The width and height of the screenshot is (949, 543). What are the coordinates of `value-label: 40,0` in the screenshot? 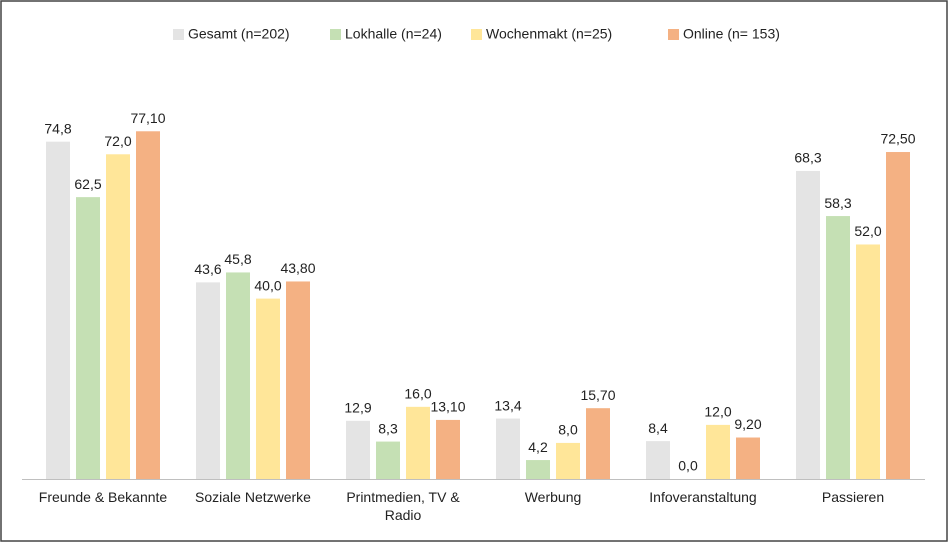 It's located at (267, 285).